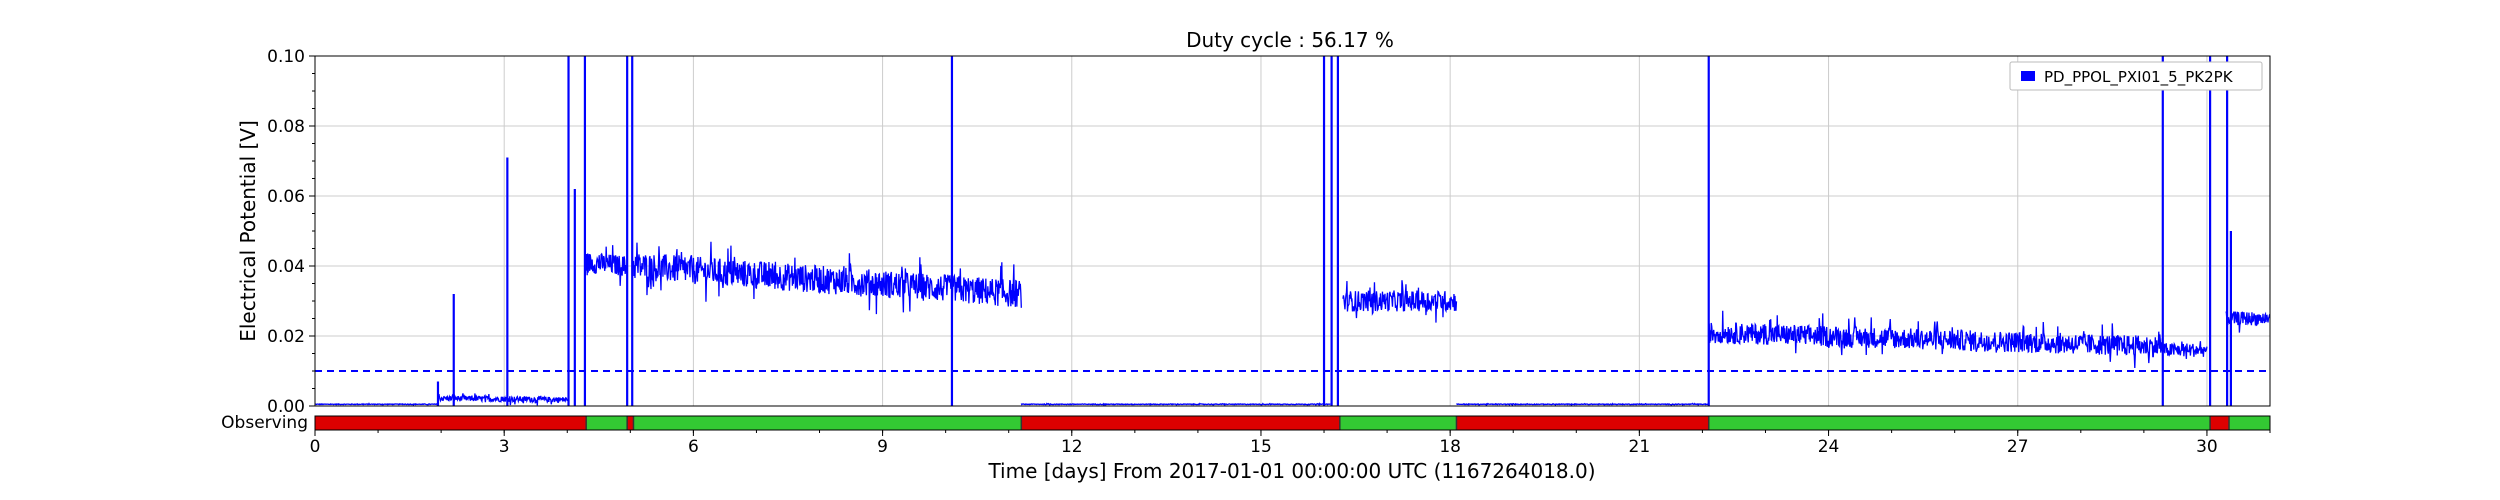 The image size is (2500, 500). What do you see at coordinates (1290, 40) in the screenshot?
I see `chart-title: Duty cycle : 56.17 %` at bounding box center [1290, 40].